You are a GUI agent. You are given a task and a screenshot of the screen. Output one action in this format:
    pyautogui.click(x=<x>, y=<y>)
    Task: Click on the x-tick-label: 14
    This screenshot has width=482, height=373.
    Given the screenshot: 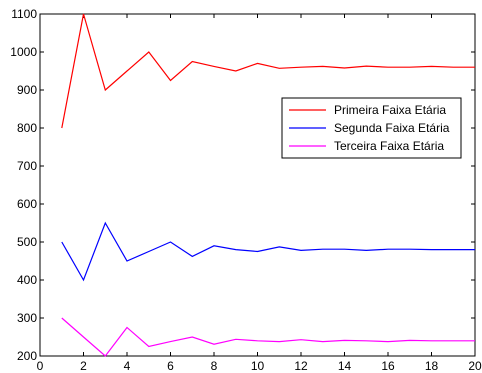 What is the action you would take?
    pyautogui.click(x=345, y=366)
    